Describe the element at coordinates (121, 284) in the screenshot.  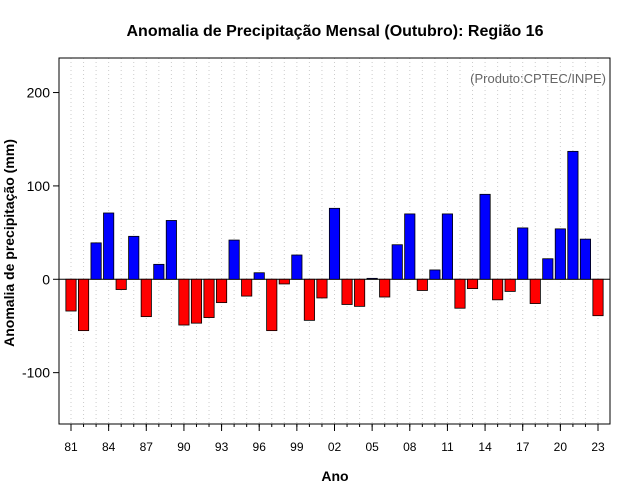
I see `bar-1985` at that location.